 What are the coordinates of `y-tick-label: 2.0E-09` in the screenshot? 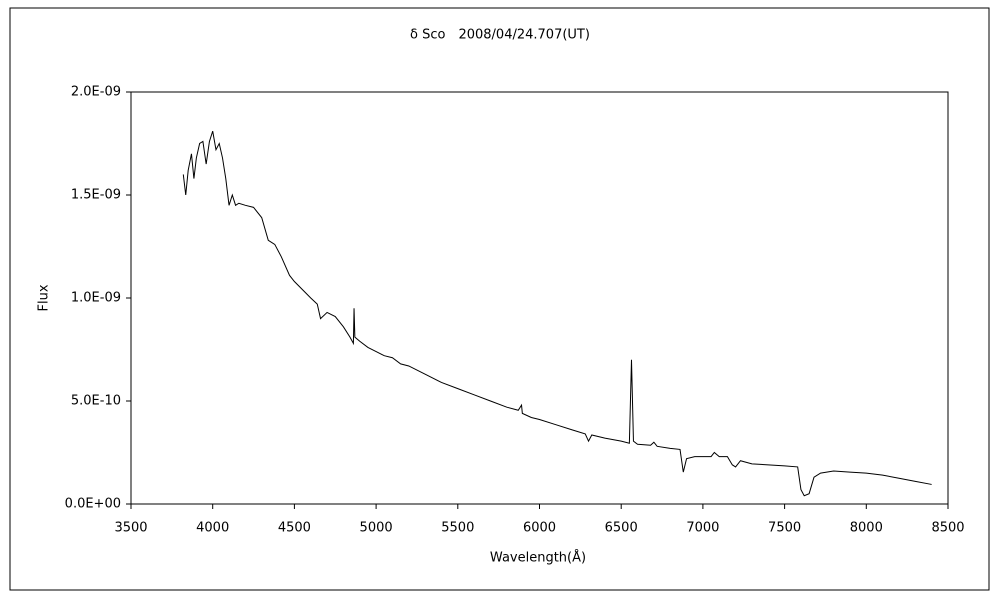 It's located at (96, 92).